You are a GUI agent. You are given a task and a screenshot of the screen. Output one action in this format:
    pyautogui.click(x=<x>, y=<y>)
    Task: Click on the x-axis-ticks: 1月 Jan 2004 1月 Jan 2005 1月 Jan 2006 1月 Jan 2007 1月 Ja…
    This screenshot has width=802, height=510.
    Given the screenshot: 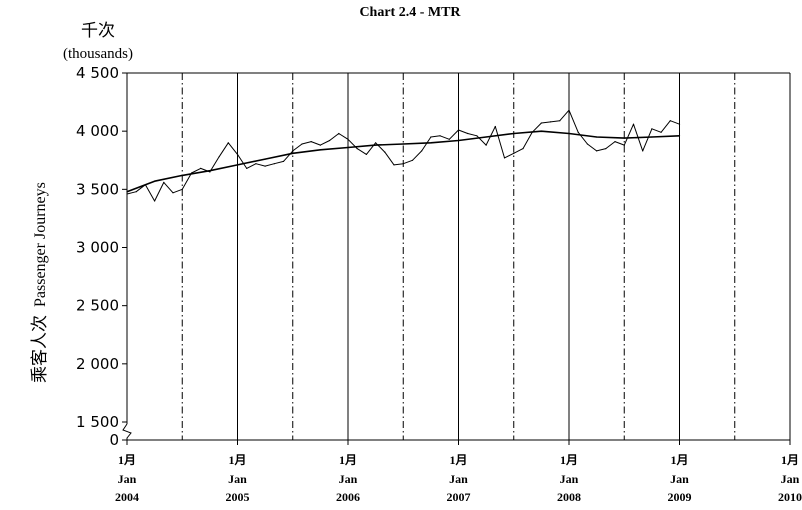 What is the action you would take?
    pyautogui.click(x=458, y=472)
    